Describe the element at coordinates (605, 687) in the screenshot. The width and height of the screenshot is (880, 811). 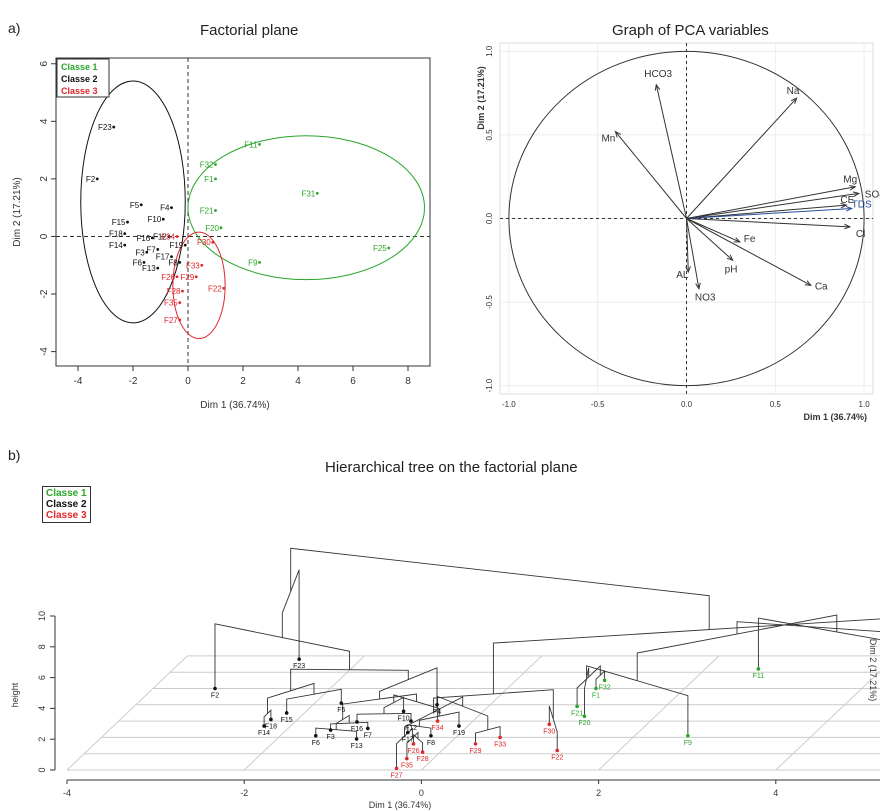
I see `leaf-label: F32` at that location.